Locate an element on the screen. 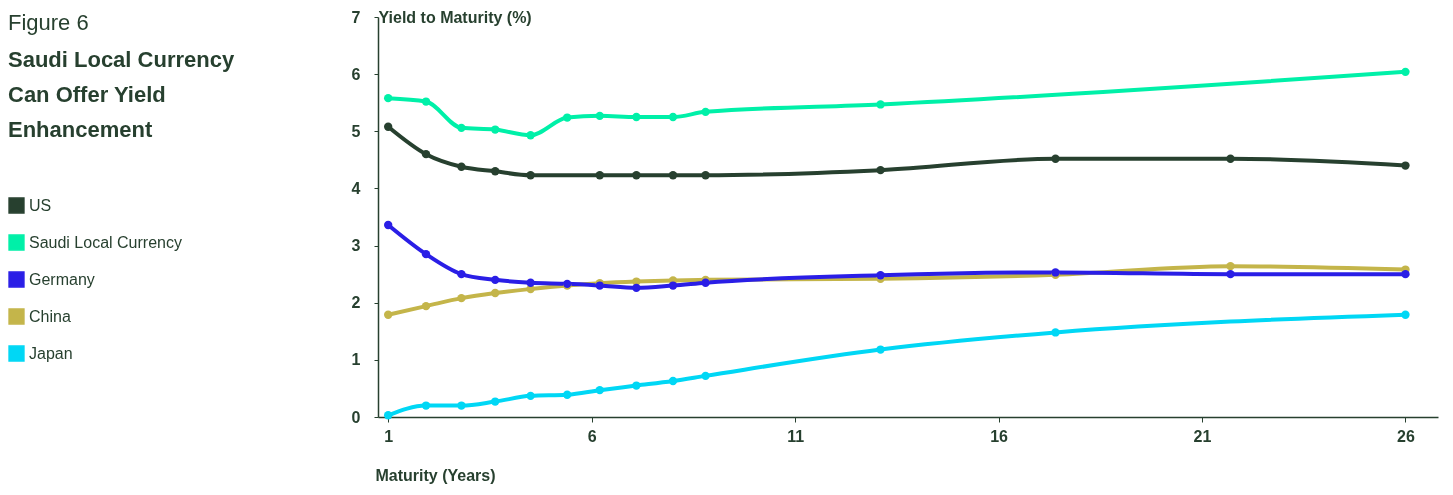  x-tick-label: 26 is located at coordinates (1406, 436).